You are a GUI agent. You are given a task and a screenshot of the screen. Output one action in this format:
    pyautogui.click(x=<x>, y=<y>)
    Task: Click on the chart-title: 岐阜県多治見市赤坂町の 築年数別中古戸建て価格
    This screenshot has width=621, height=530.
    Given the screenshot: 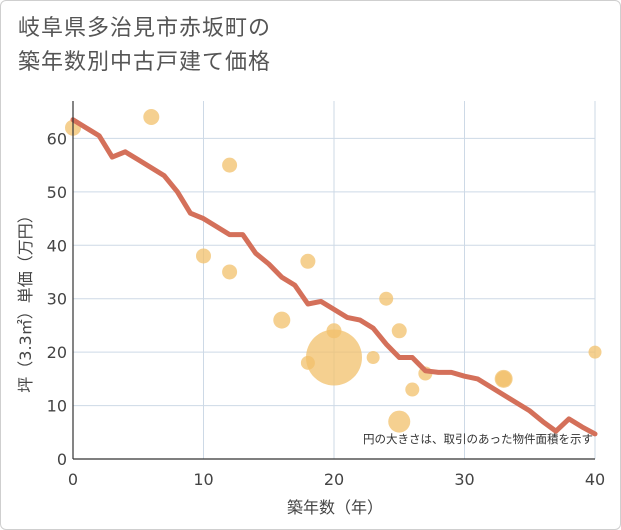 What is the action you would take?
    pyautogui.click(x=144, y=46)
    